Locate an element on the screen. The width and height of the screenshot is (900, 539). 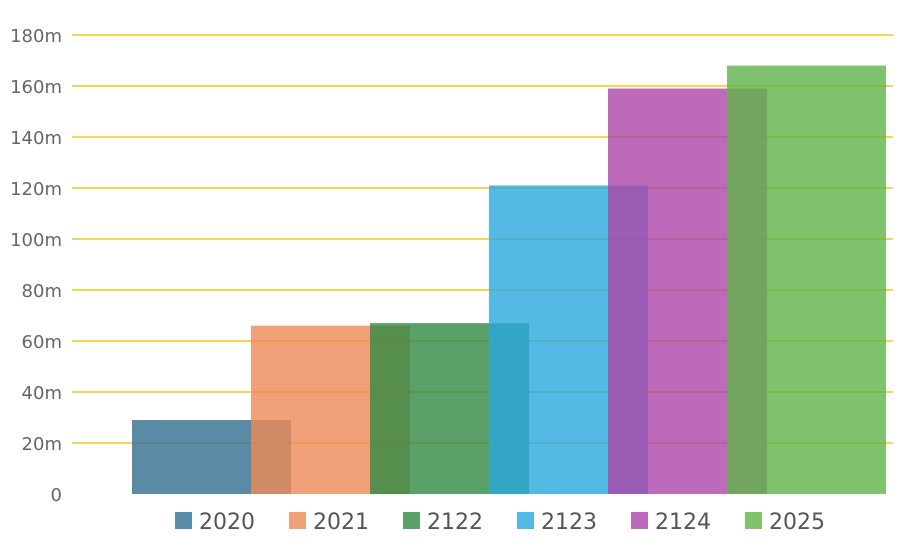
y-tick-label-100: 100m is located at coordinates (36, 240).